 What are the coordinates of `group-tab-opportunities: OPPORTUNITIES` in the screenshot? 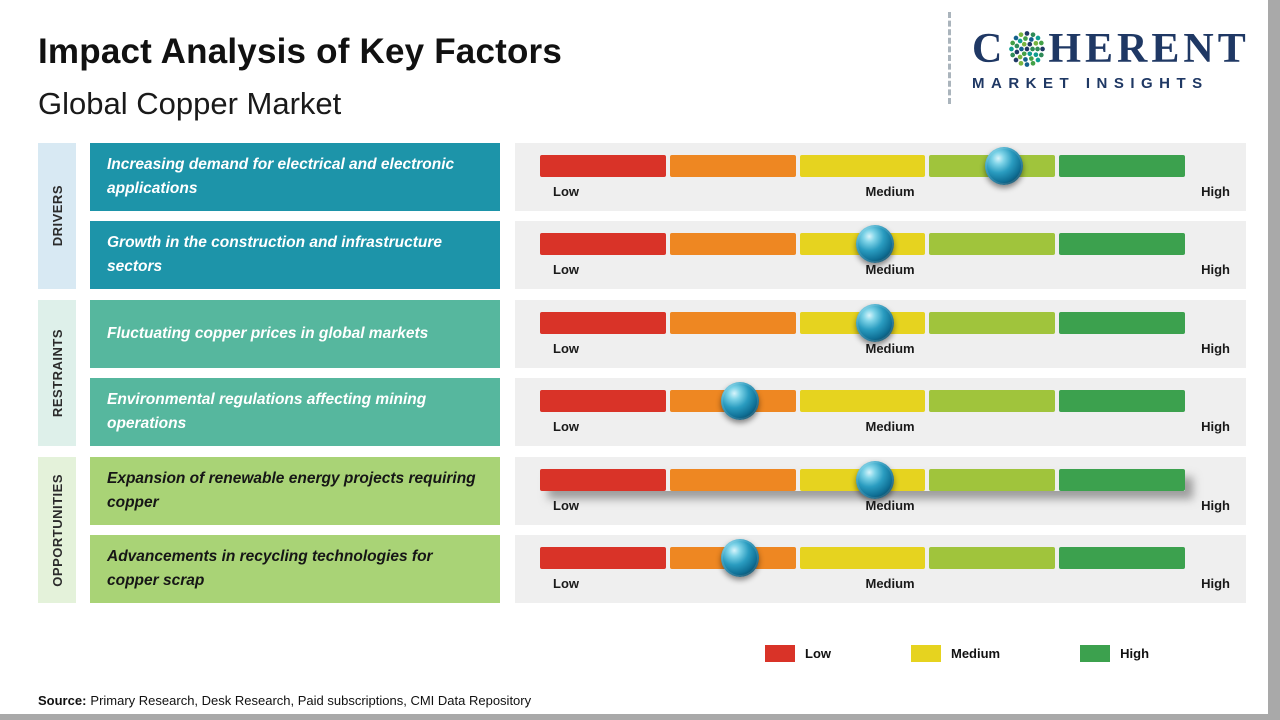 It's located at (57, 530).